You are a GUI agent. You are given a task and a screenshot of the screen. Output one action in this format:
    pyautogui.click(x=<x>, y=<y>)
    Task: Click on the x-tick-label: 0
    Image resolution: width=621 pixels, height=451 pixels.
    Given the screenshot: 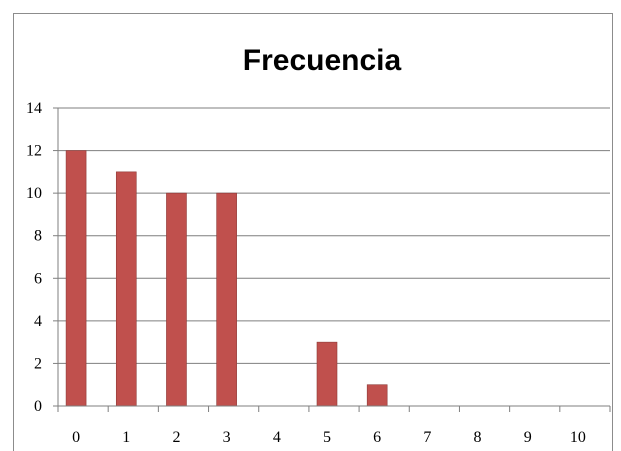 What is the action you would take?
    pyautogui.click(x=76, y=437)
    